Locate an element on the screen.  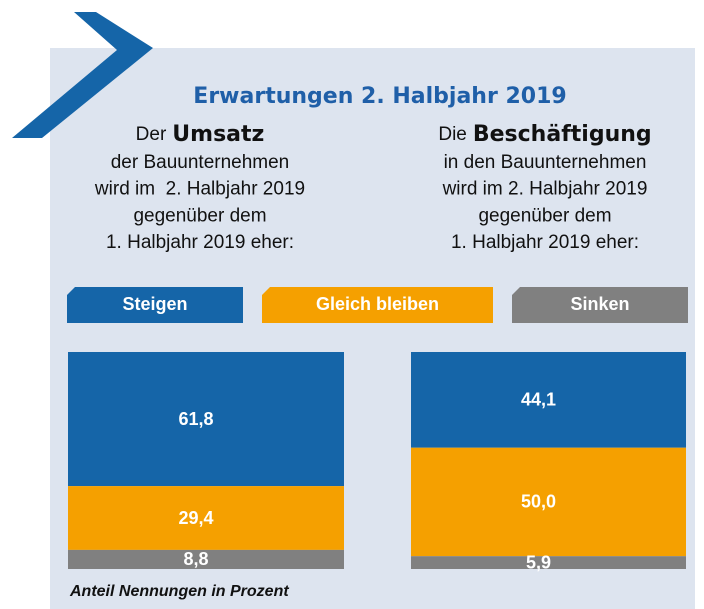
chevron is located at coordinates (82, 75).